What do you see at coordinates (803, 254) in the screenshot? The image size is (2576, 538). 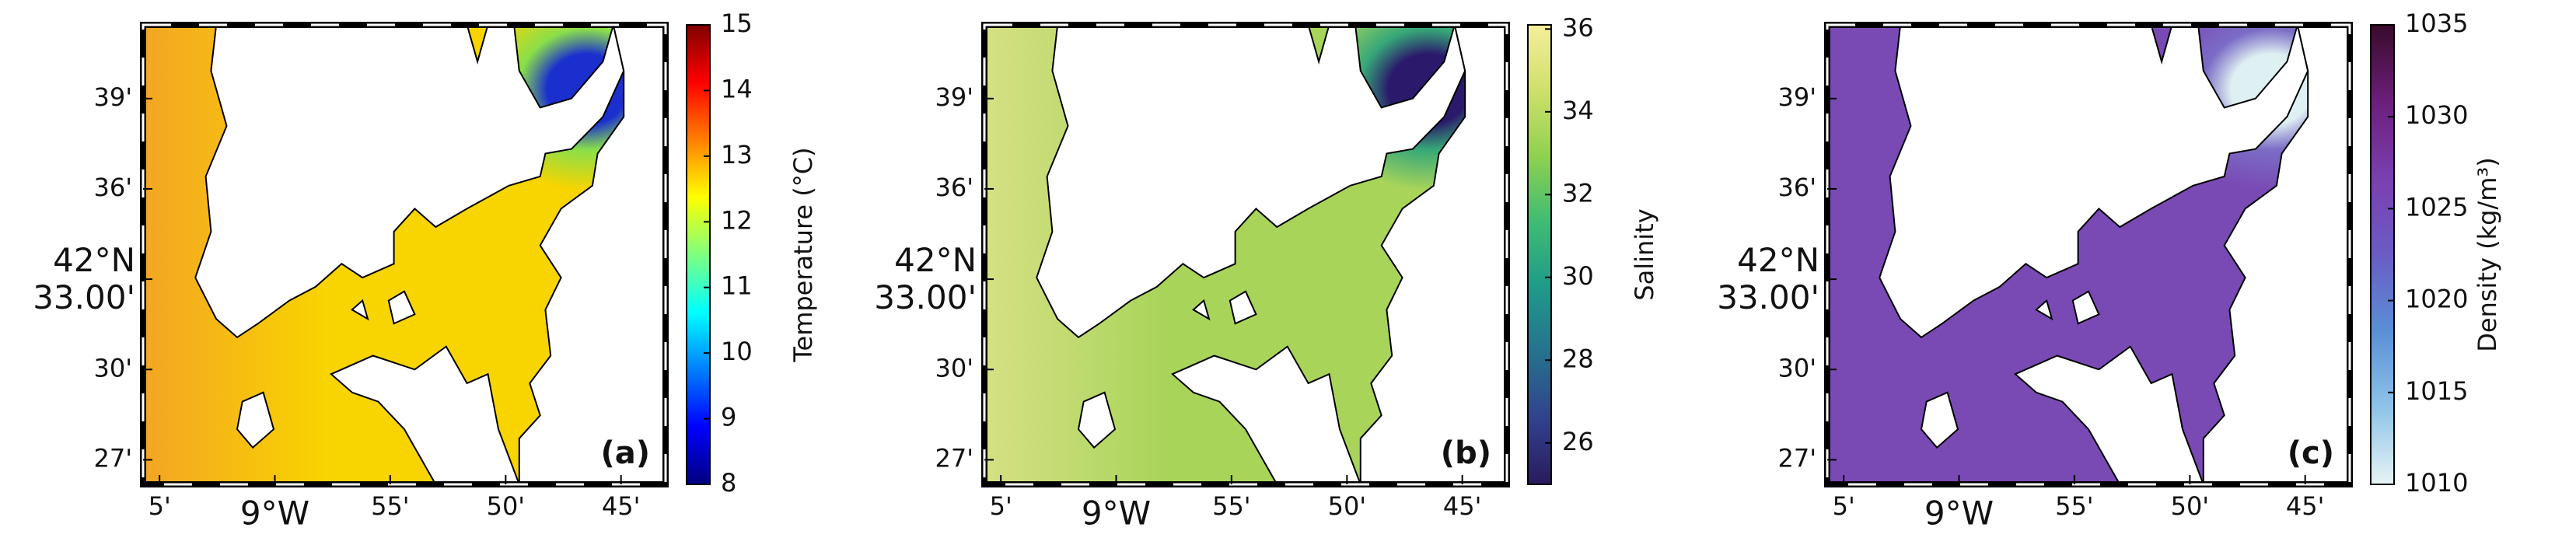 I see `colorbar-title: Temperature (°C)` at bounding box center [803, 254].